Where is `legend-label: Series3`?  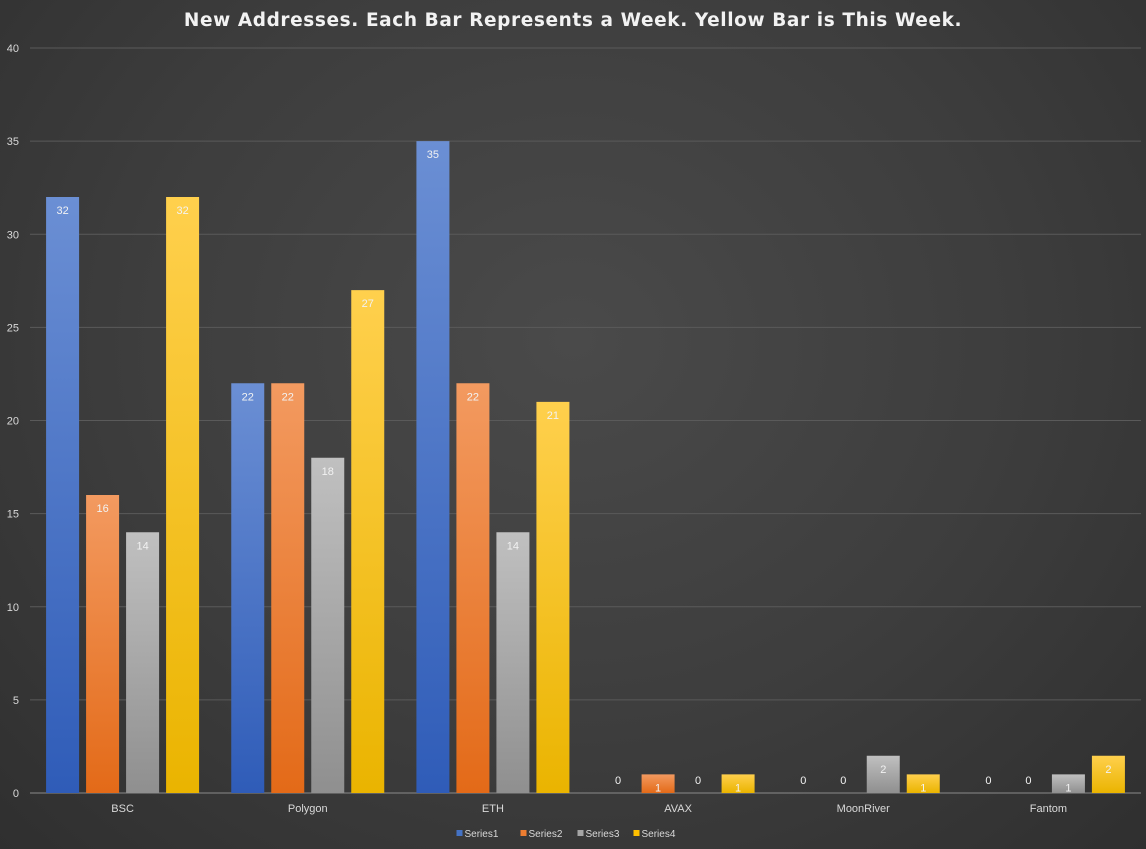 legend-label: Series3 is located at coordinates (603, 834).